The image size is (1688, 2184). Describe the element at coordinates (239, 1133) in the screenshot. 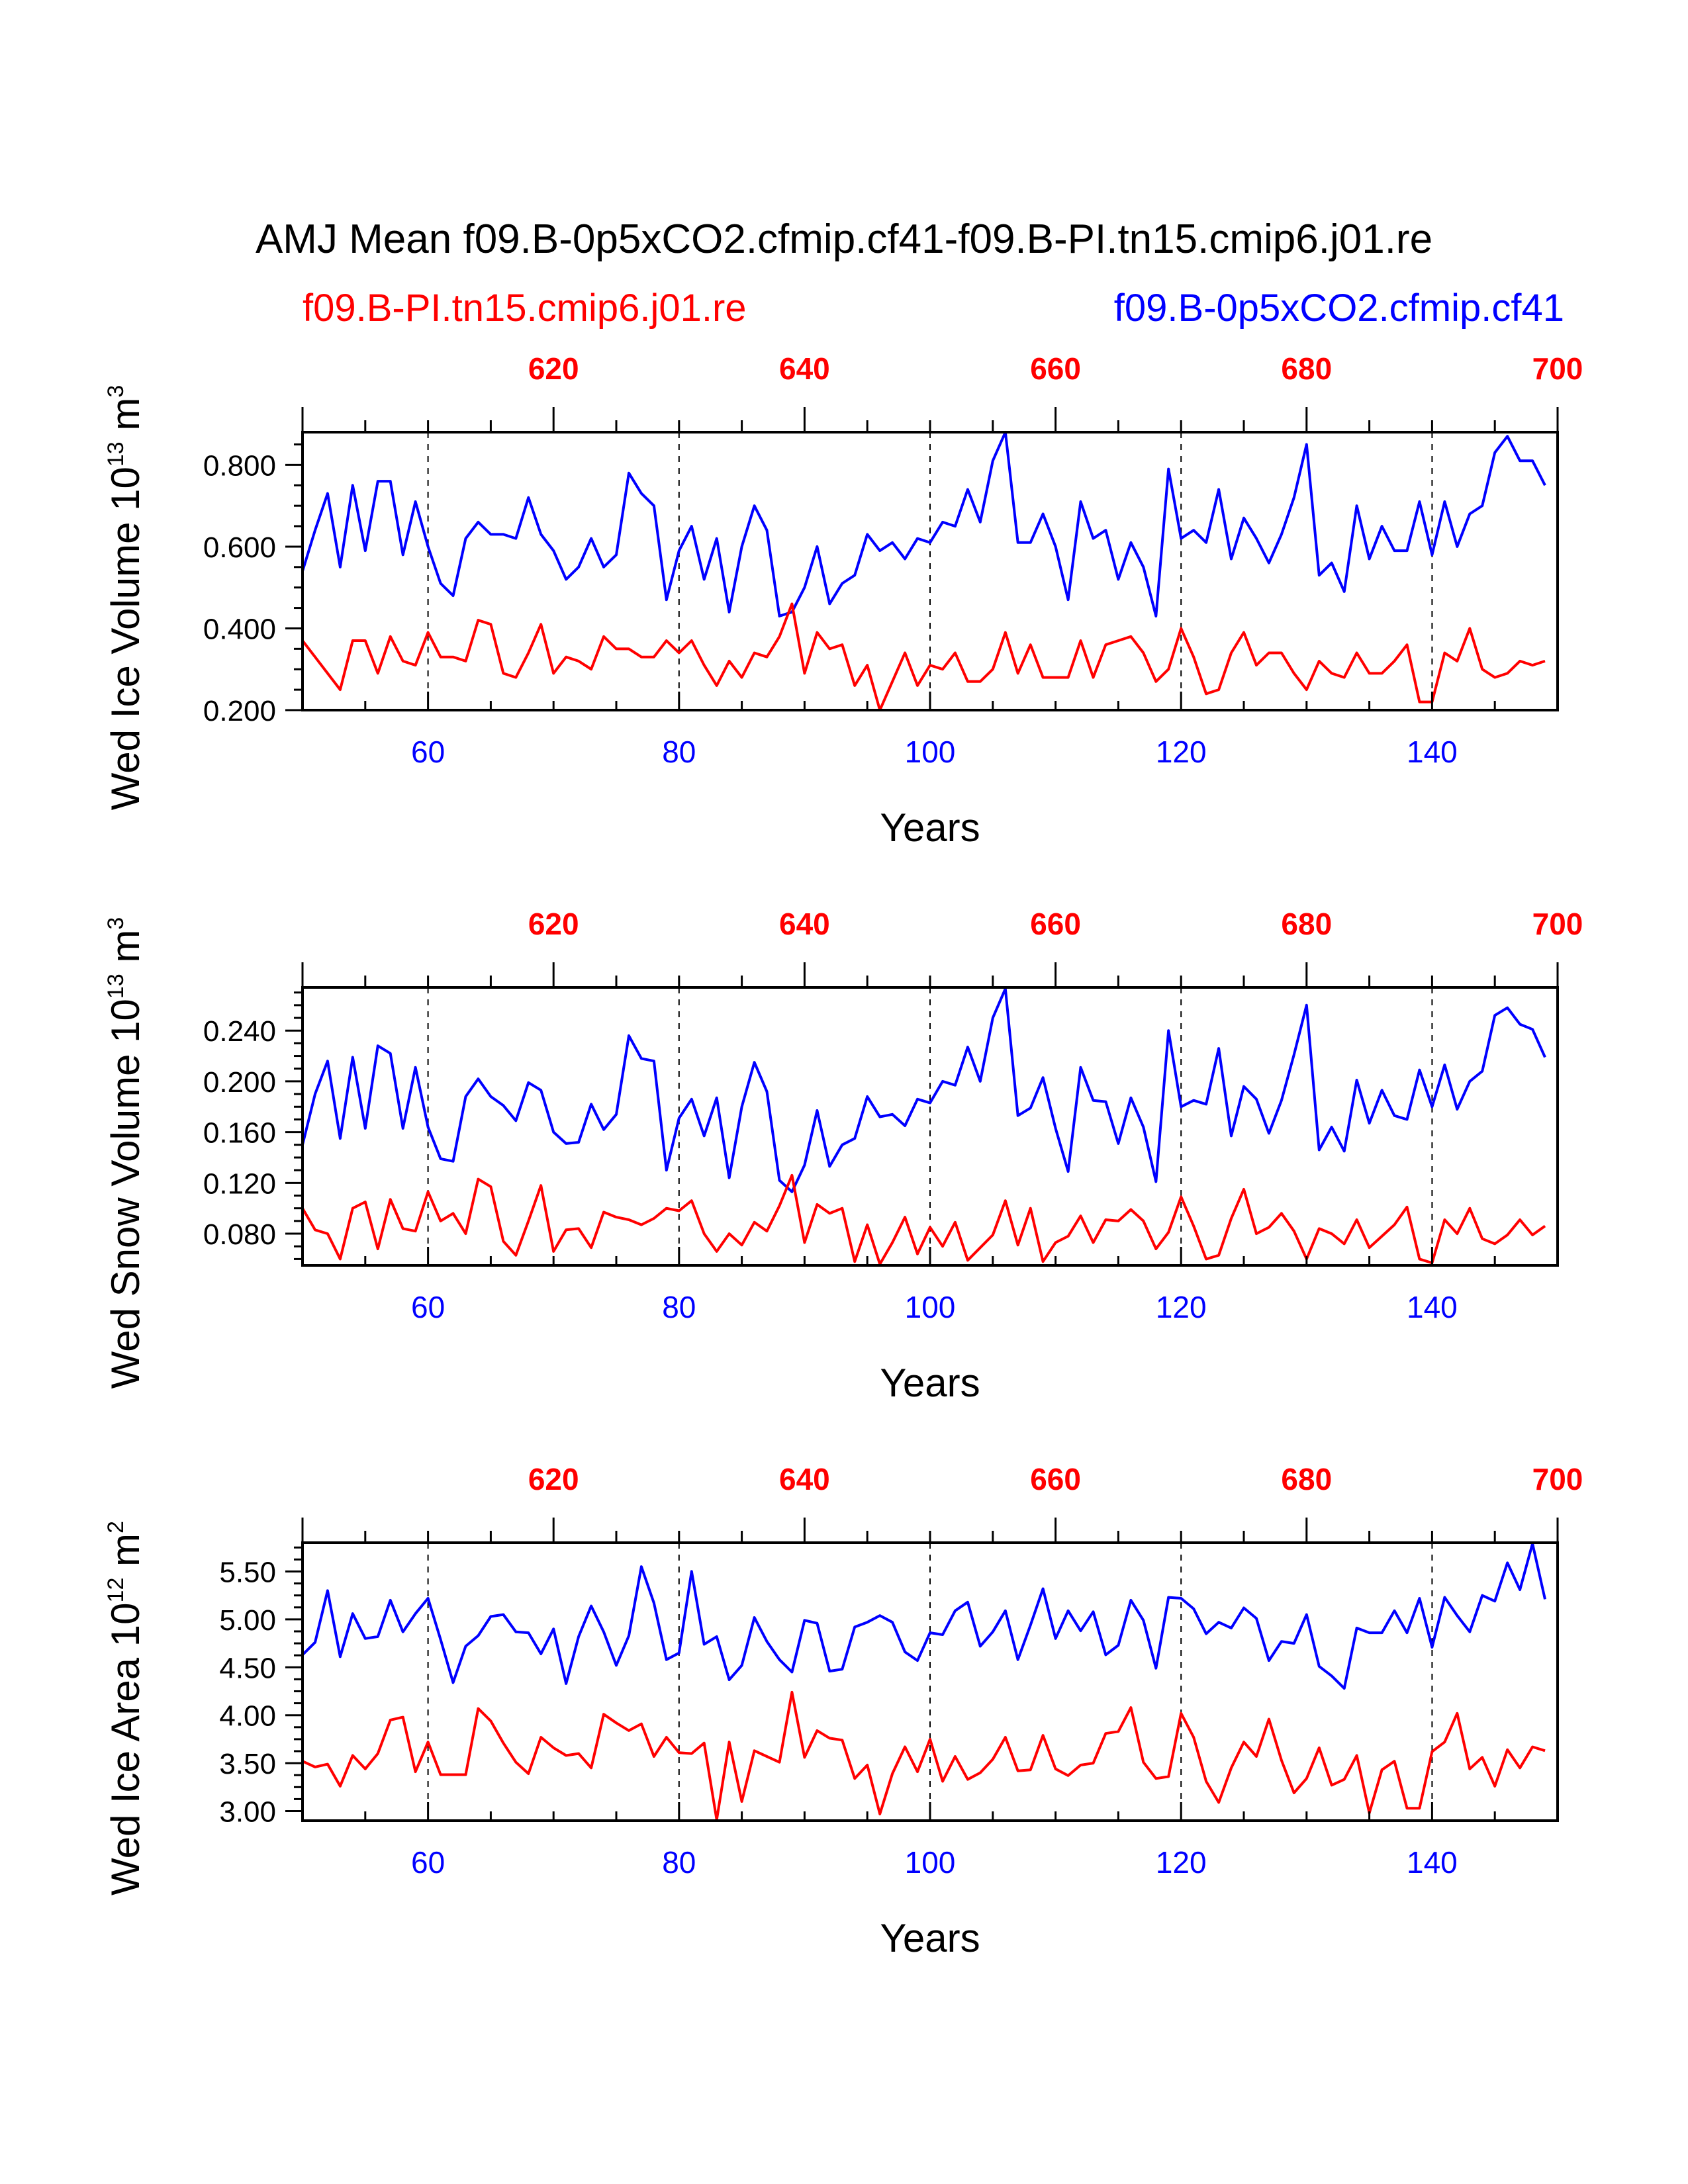

I see `y-tick-label: 0.160` at that location.